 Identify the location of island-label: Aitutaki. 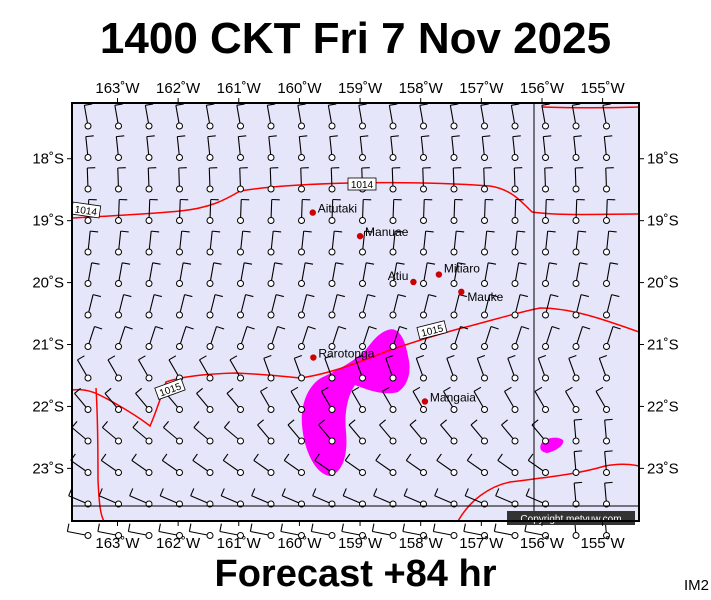
(337, 209).